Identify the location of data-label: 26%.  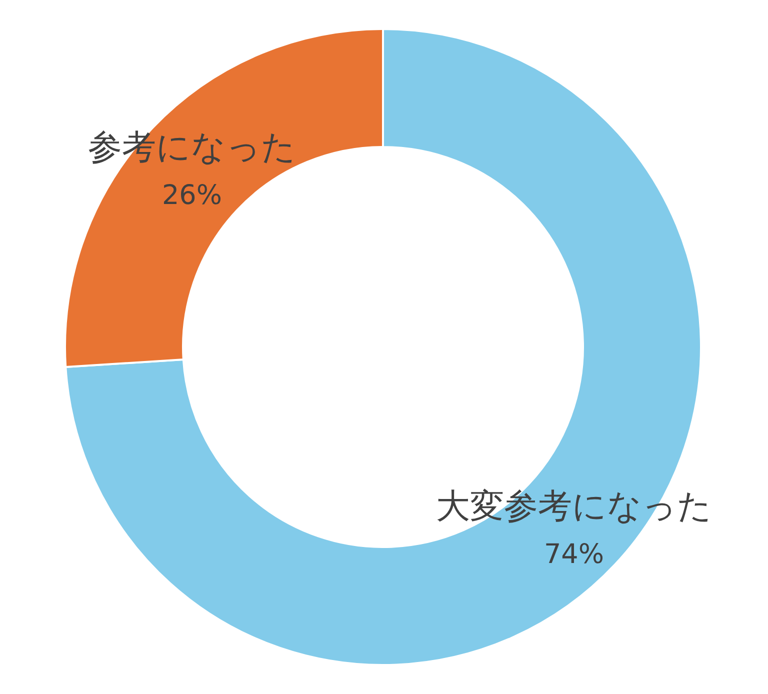
(192, 196).